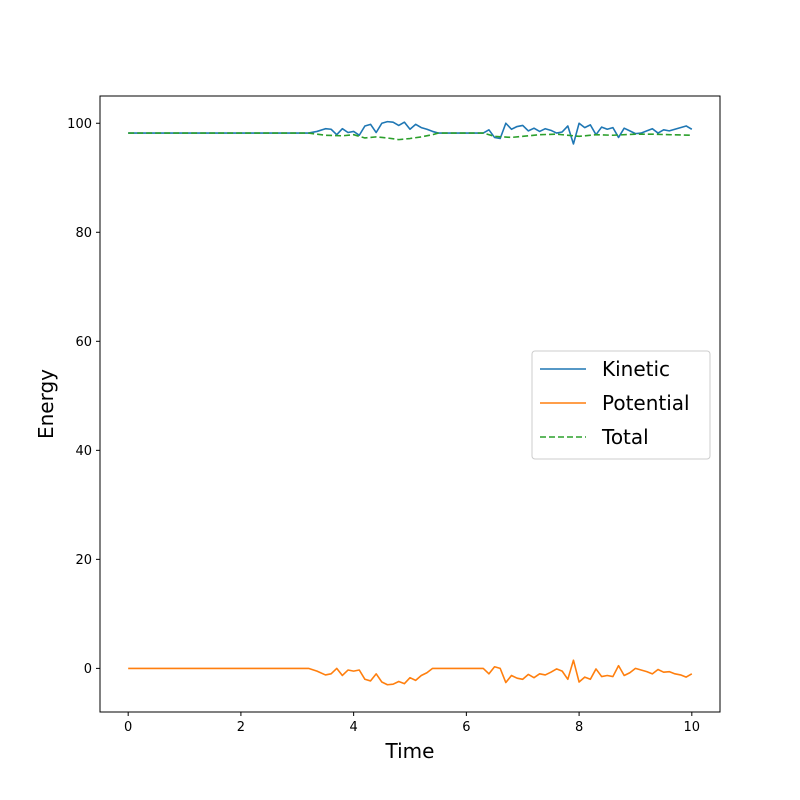  I want to click on x-tick-label: 6, so click(466, 727).